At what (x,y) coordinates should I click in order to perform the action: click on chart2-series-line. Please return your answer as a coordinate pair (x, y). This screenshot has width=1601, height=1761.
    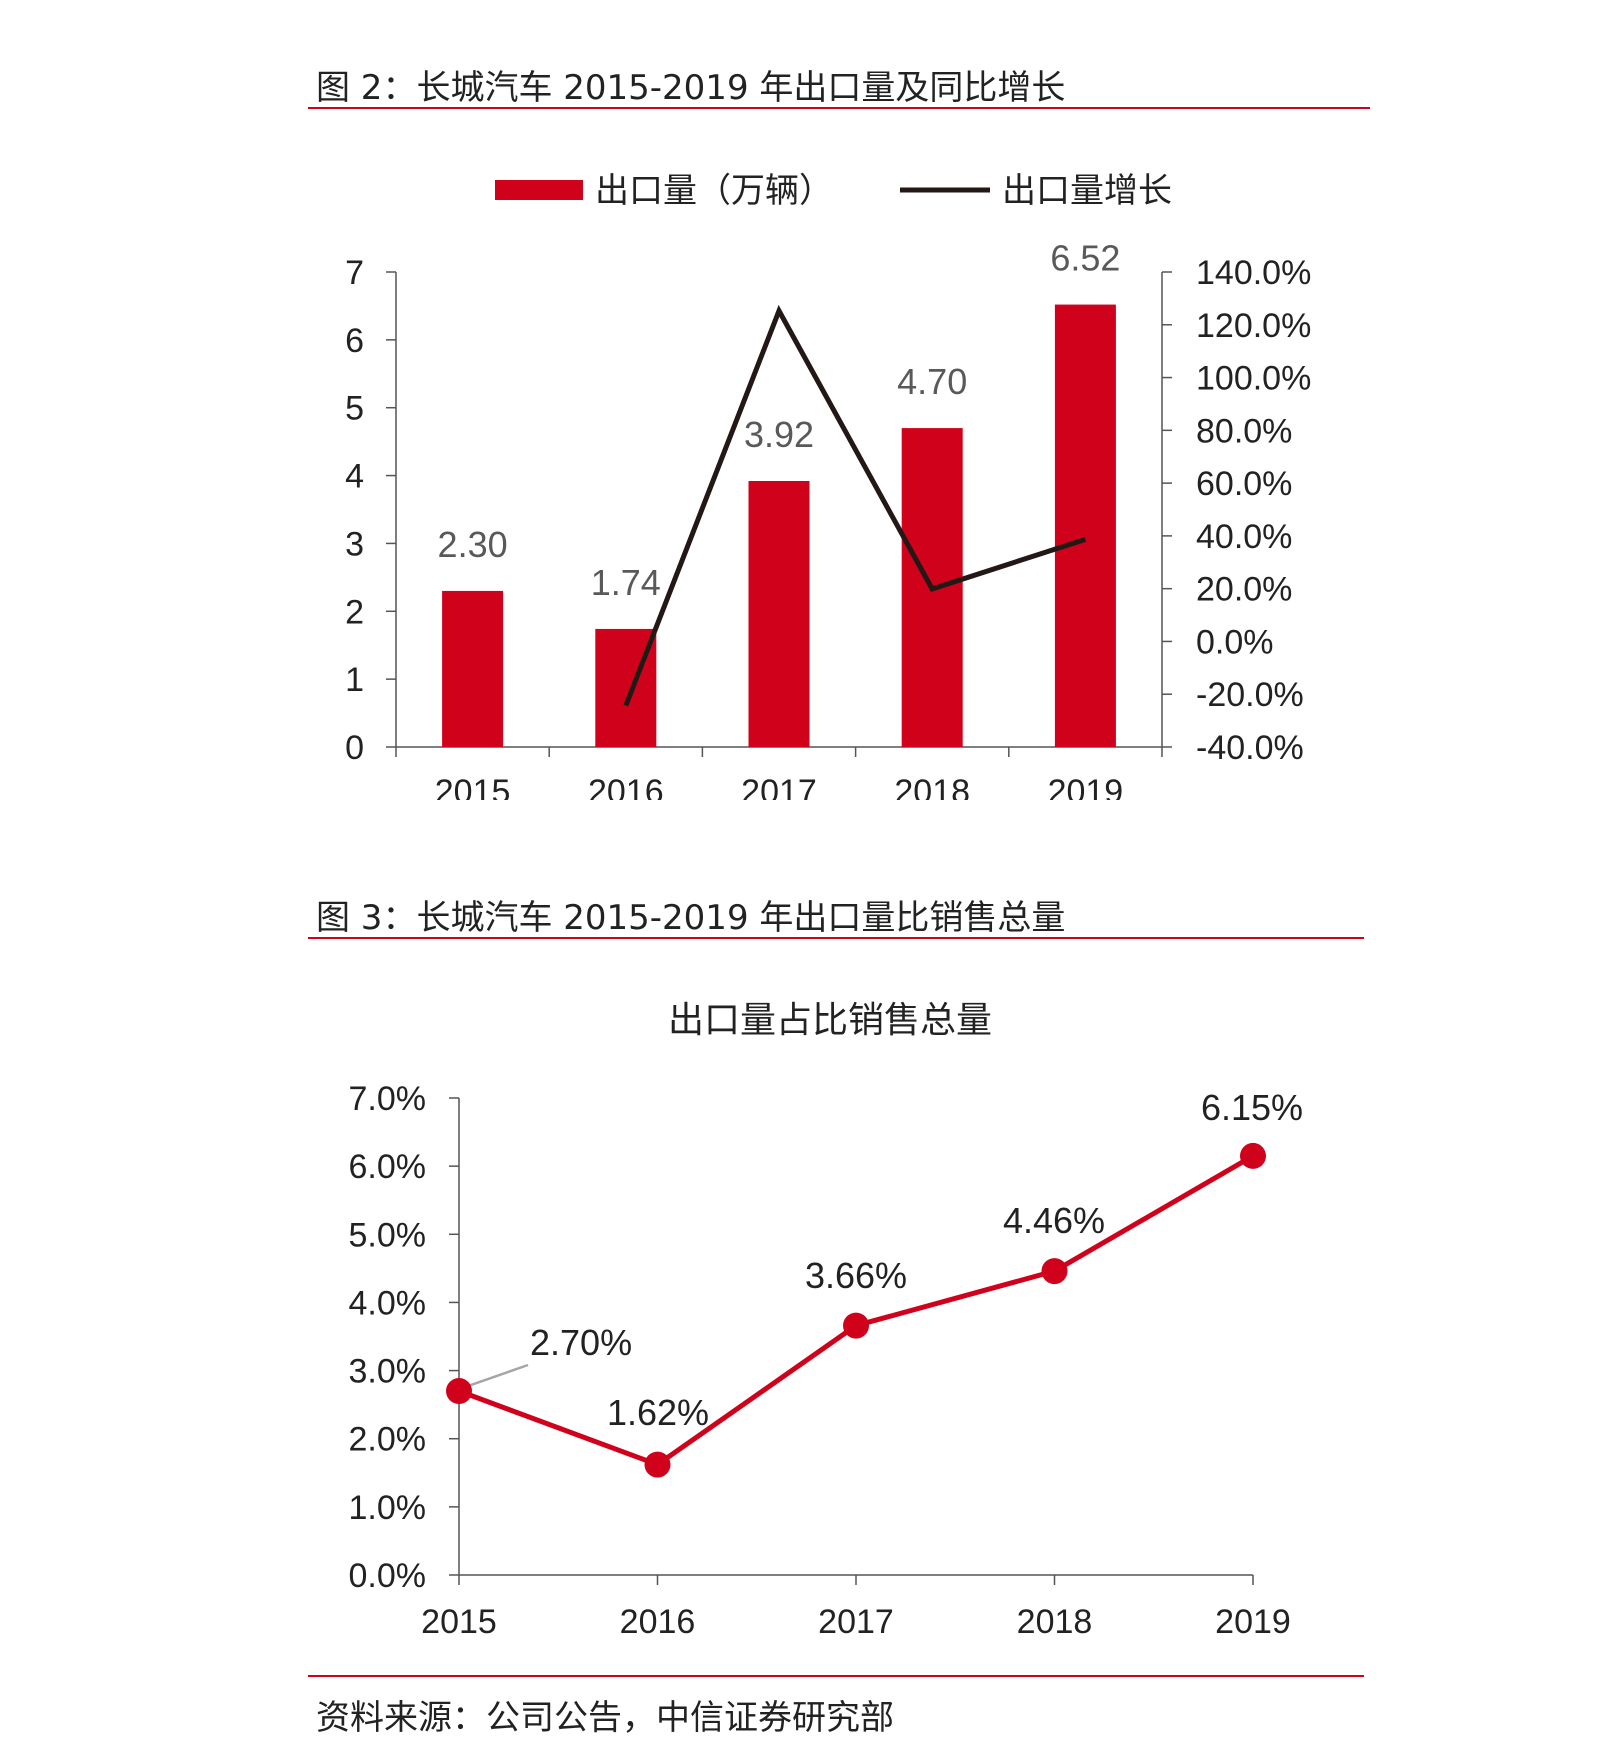
    Looking at the image, I should click on (856, 1310).